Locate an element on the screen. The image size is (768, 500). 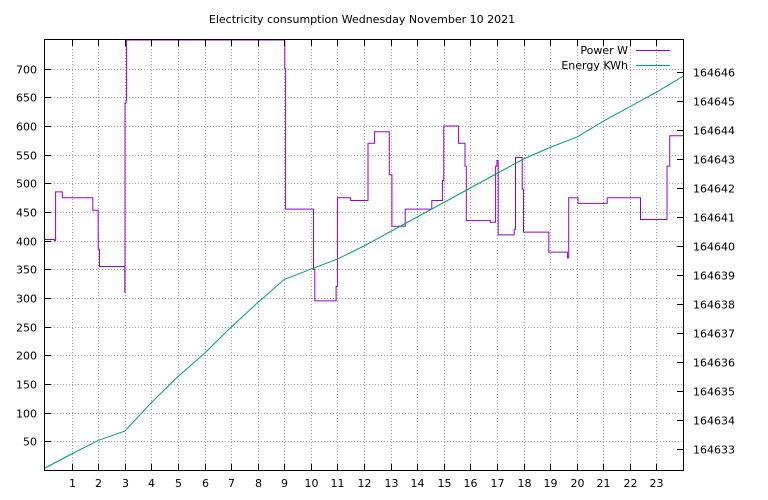
y-tick-label: 400 is located at coordinates (26, 242).